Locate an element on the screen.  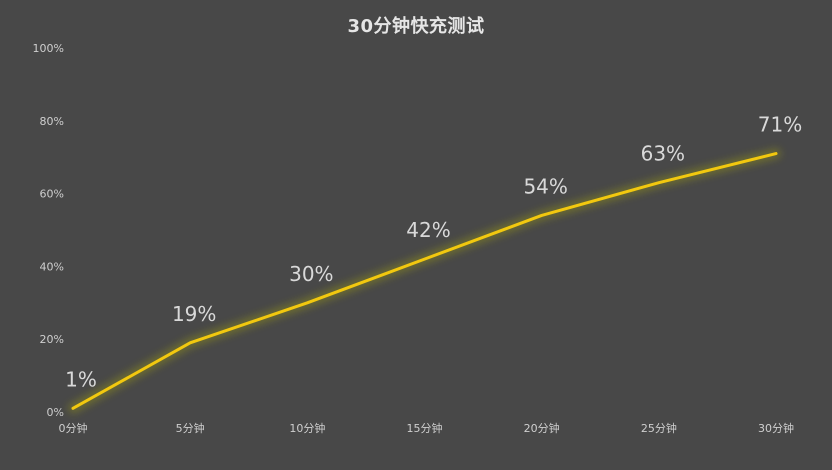
y-tick-label: 60% is located at coordinates (52, 194).